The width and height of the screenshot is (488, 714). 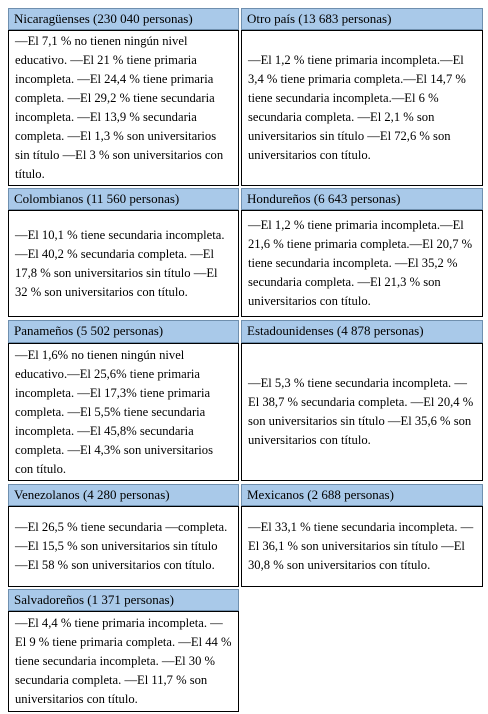 I want to click on cell-header: Colombianos (11 560 personas), so click(x=123, y=199).